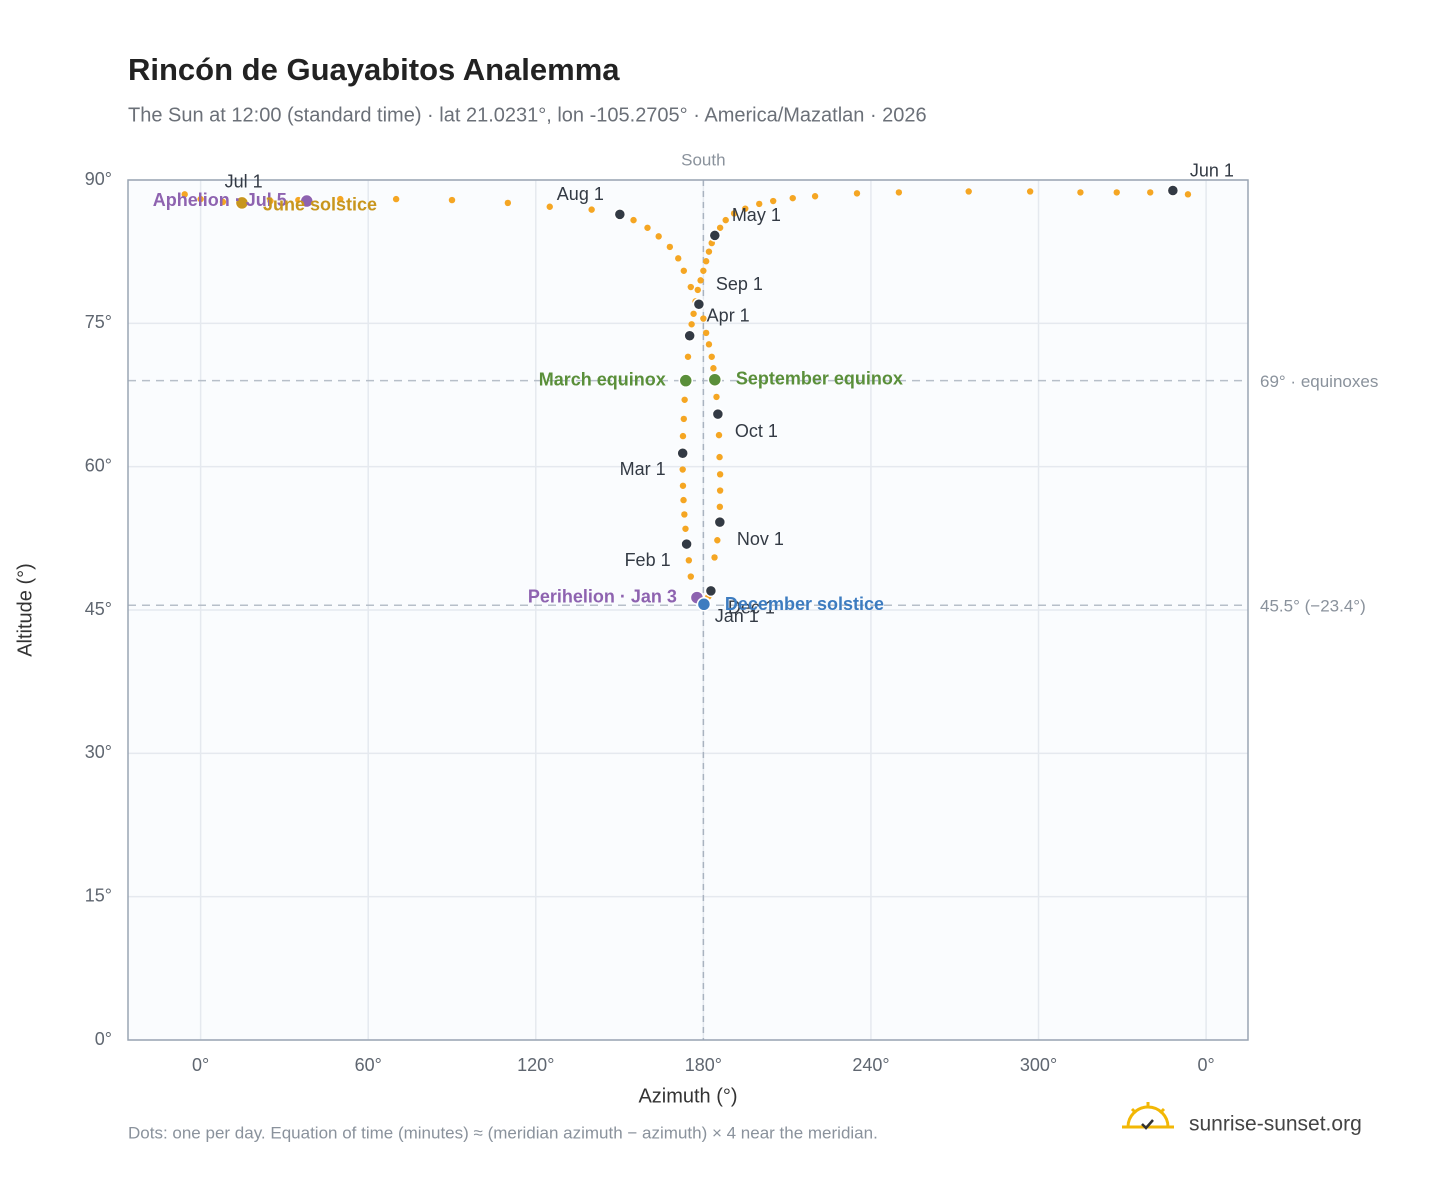 This screenshot has width=1448, height=1188. I want to click on month-label: Apr 1, so click(728, 316).